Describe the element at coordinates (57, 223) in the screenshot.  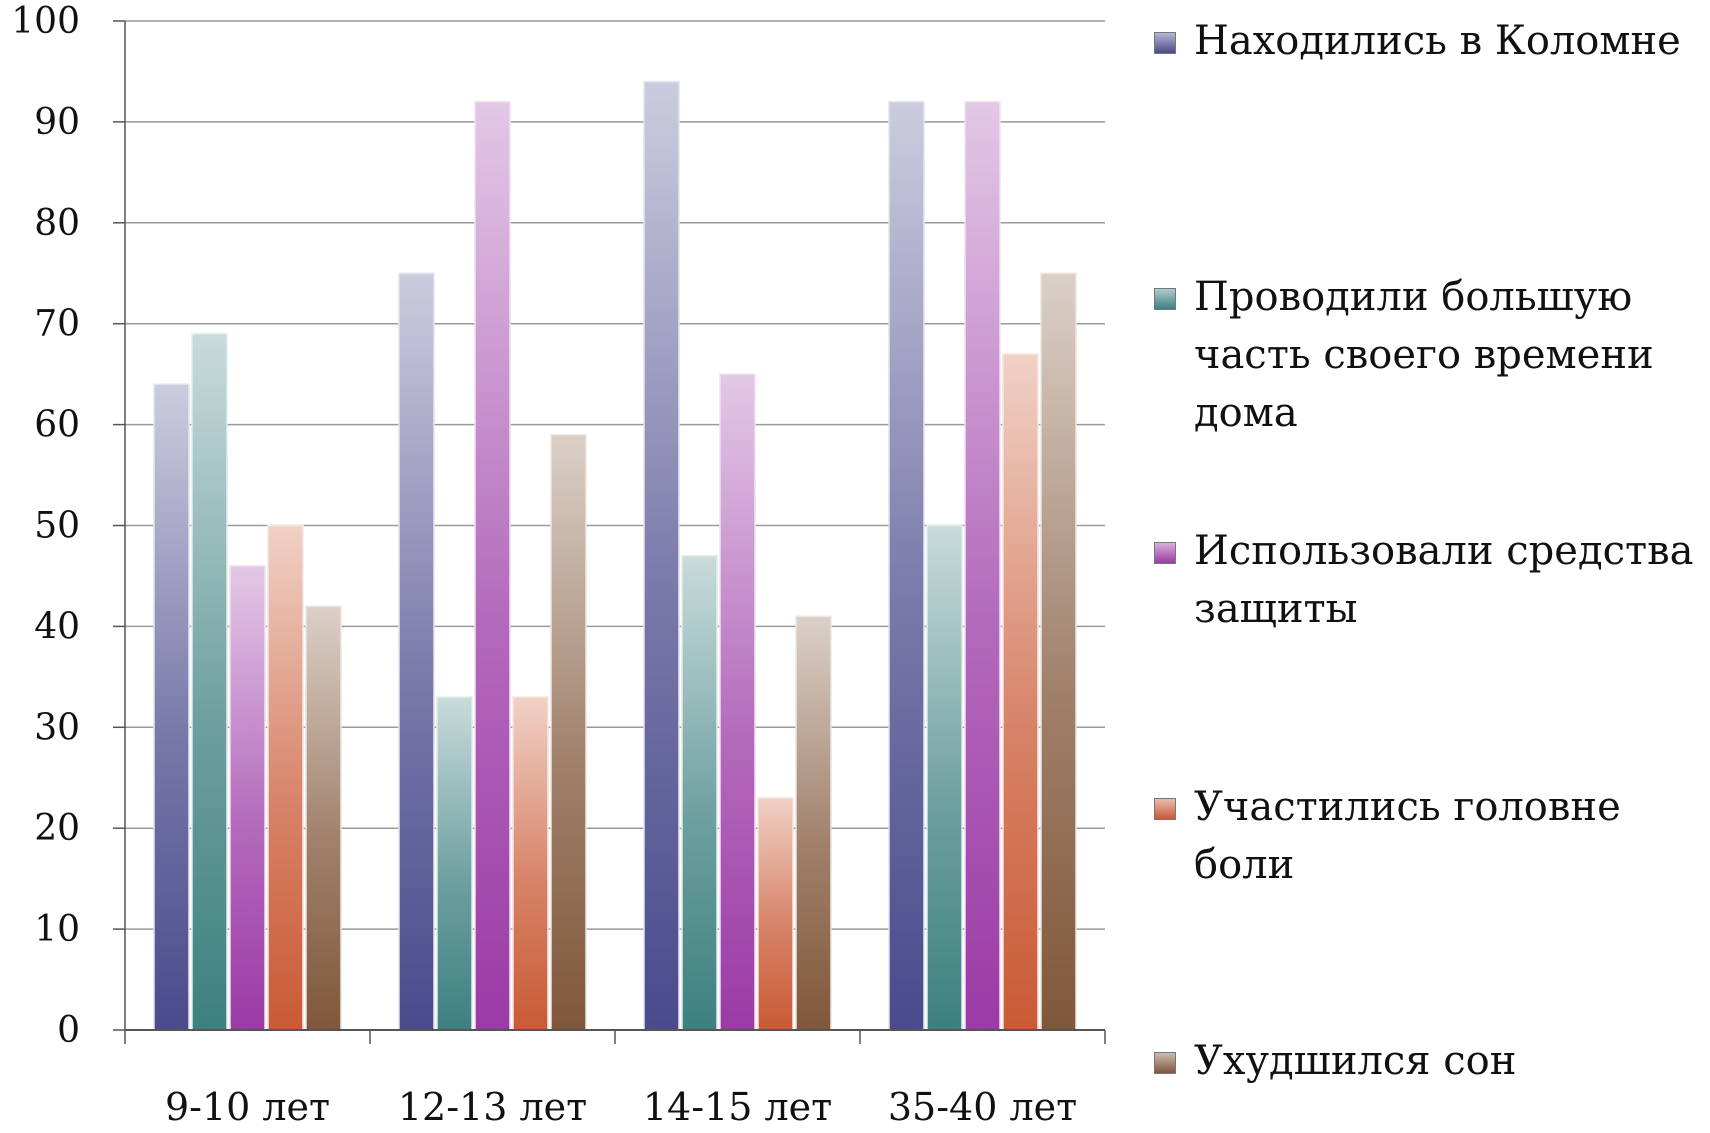
I see `y-tick-label: 80` at that location.